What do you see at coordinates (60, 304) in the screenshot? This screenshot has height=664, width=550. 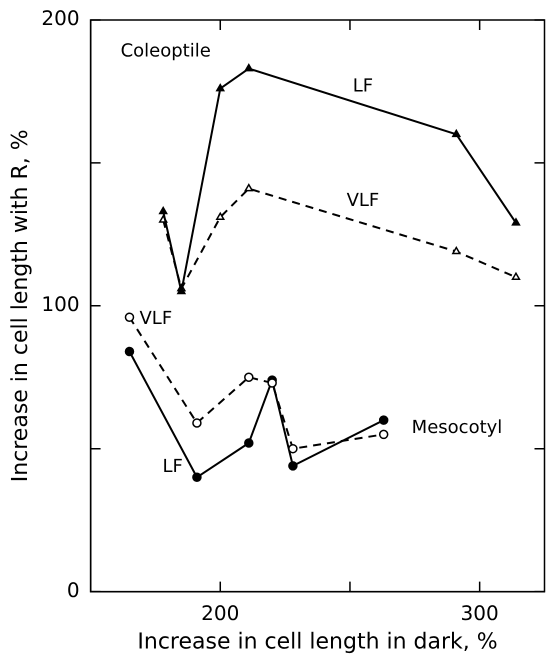 I see `y-tick-label: 100` at bounding box center [60, 304].